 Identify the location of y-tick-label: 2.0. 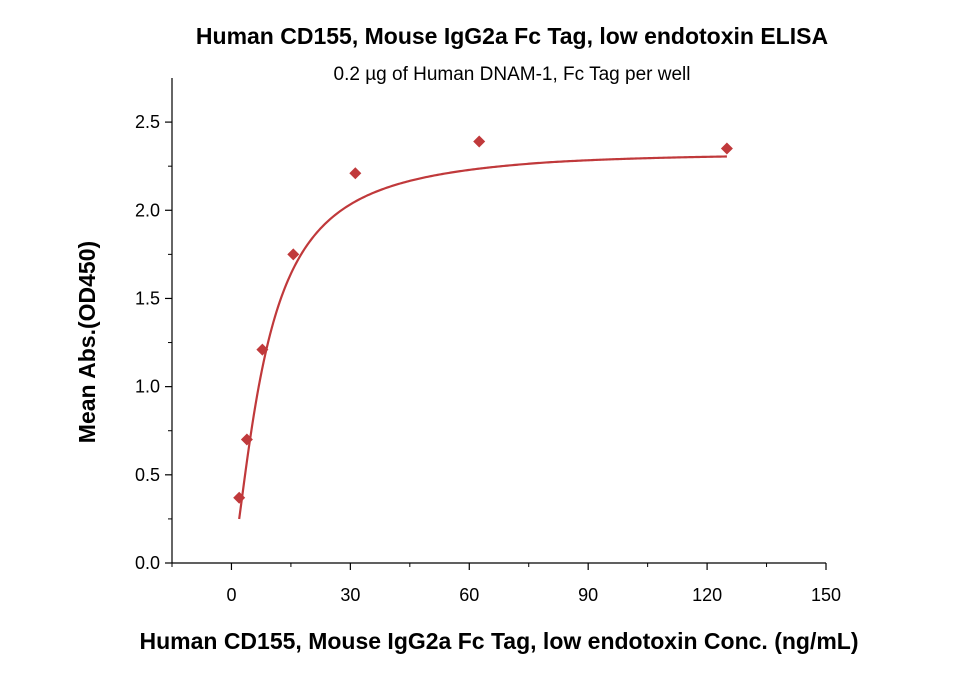
(147, 210).